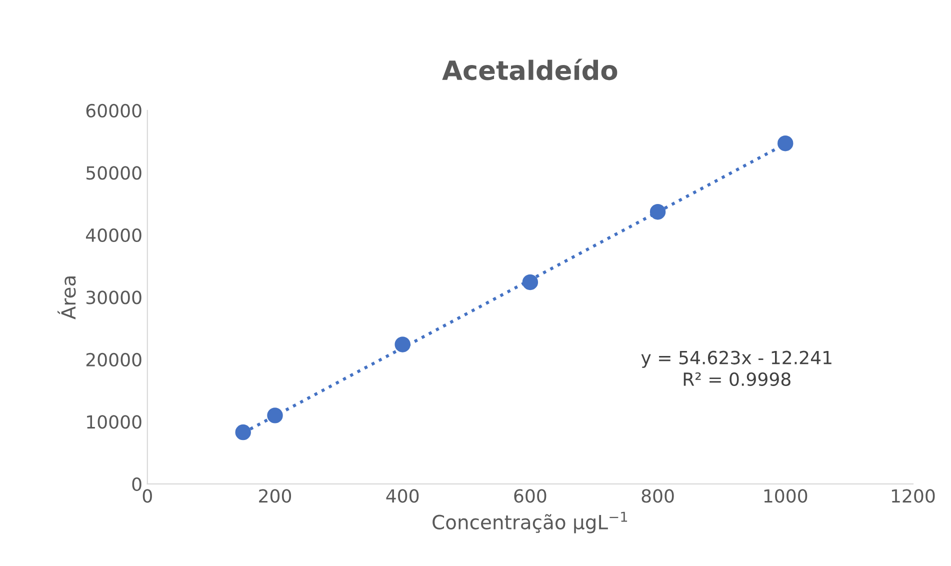  What do you see at coordinates (114, 235) in the screenshot?
I see `y-tick-label: 40000` at bounding box center [114, 235].